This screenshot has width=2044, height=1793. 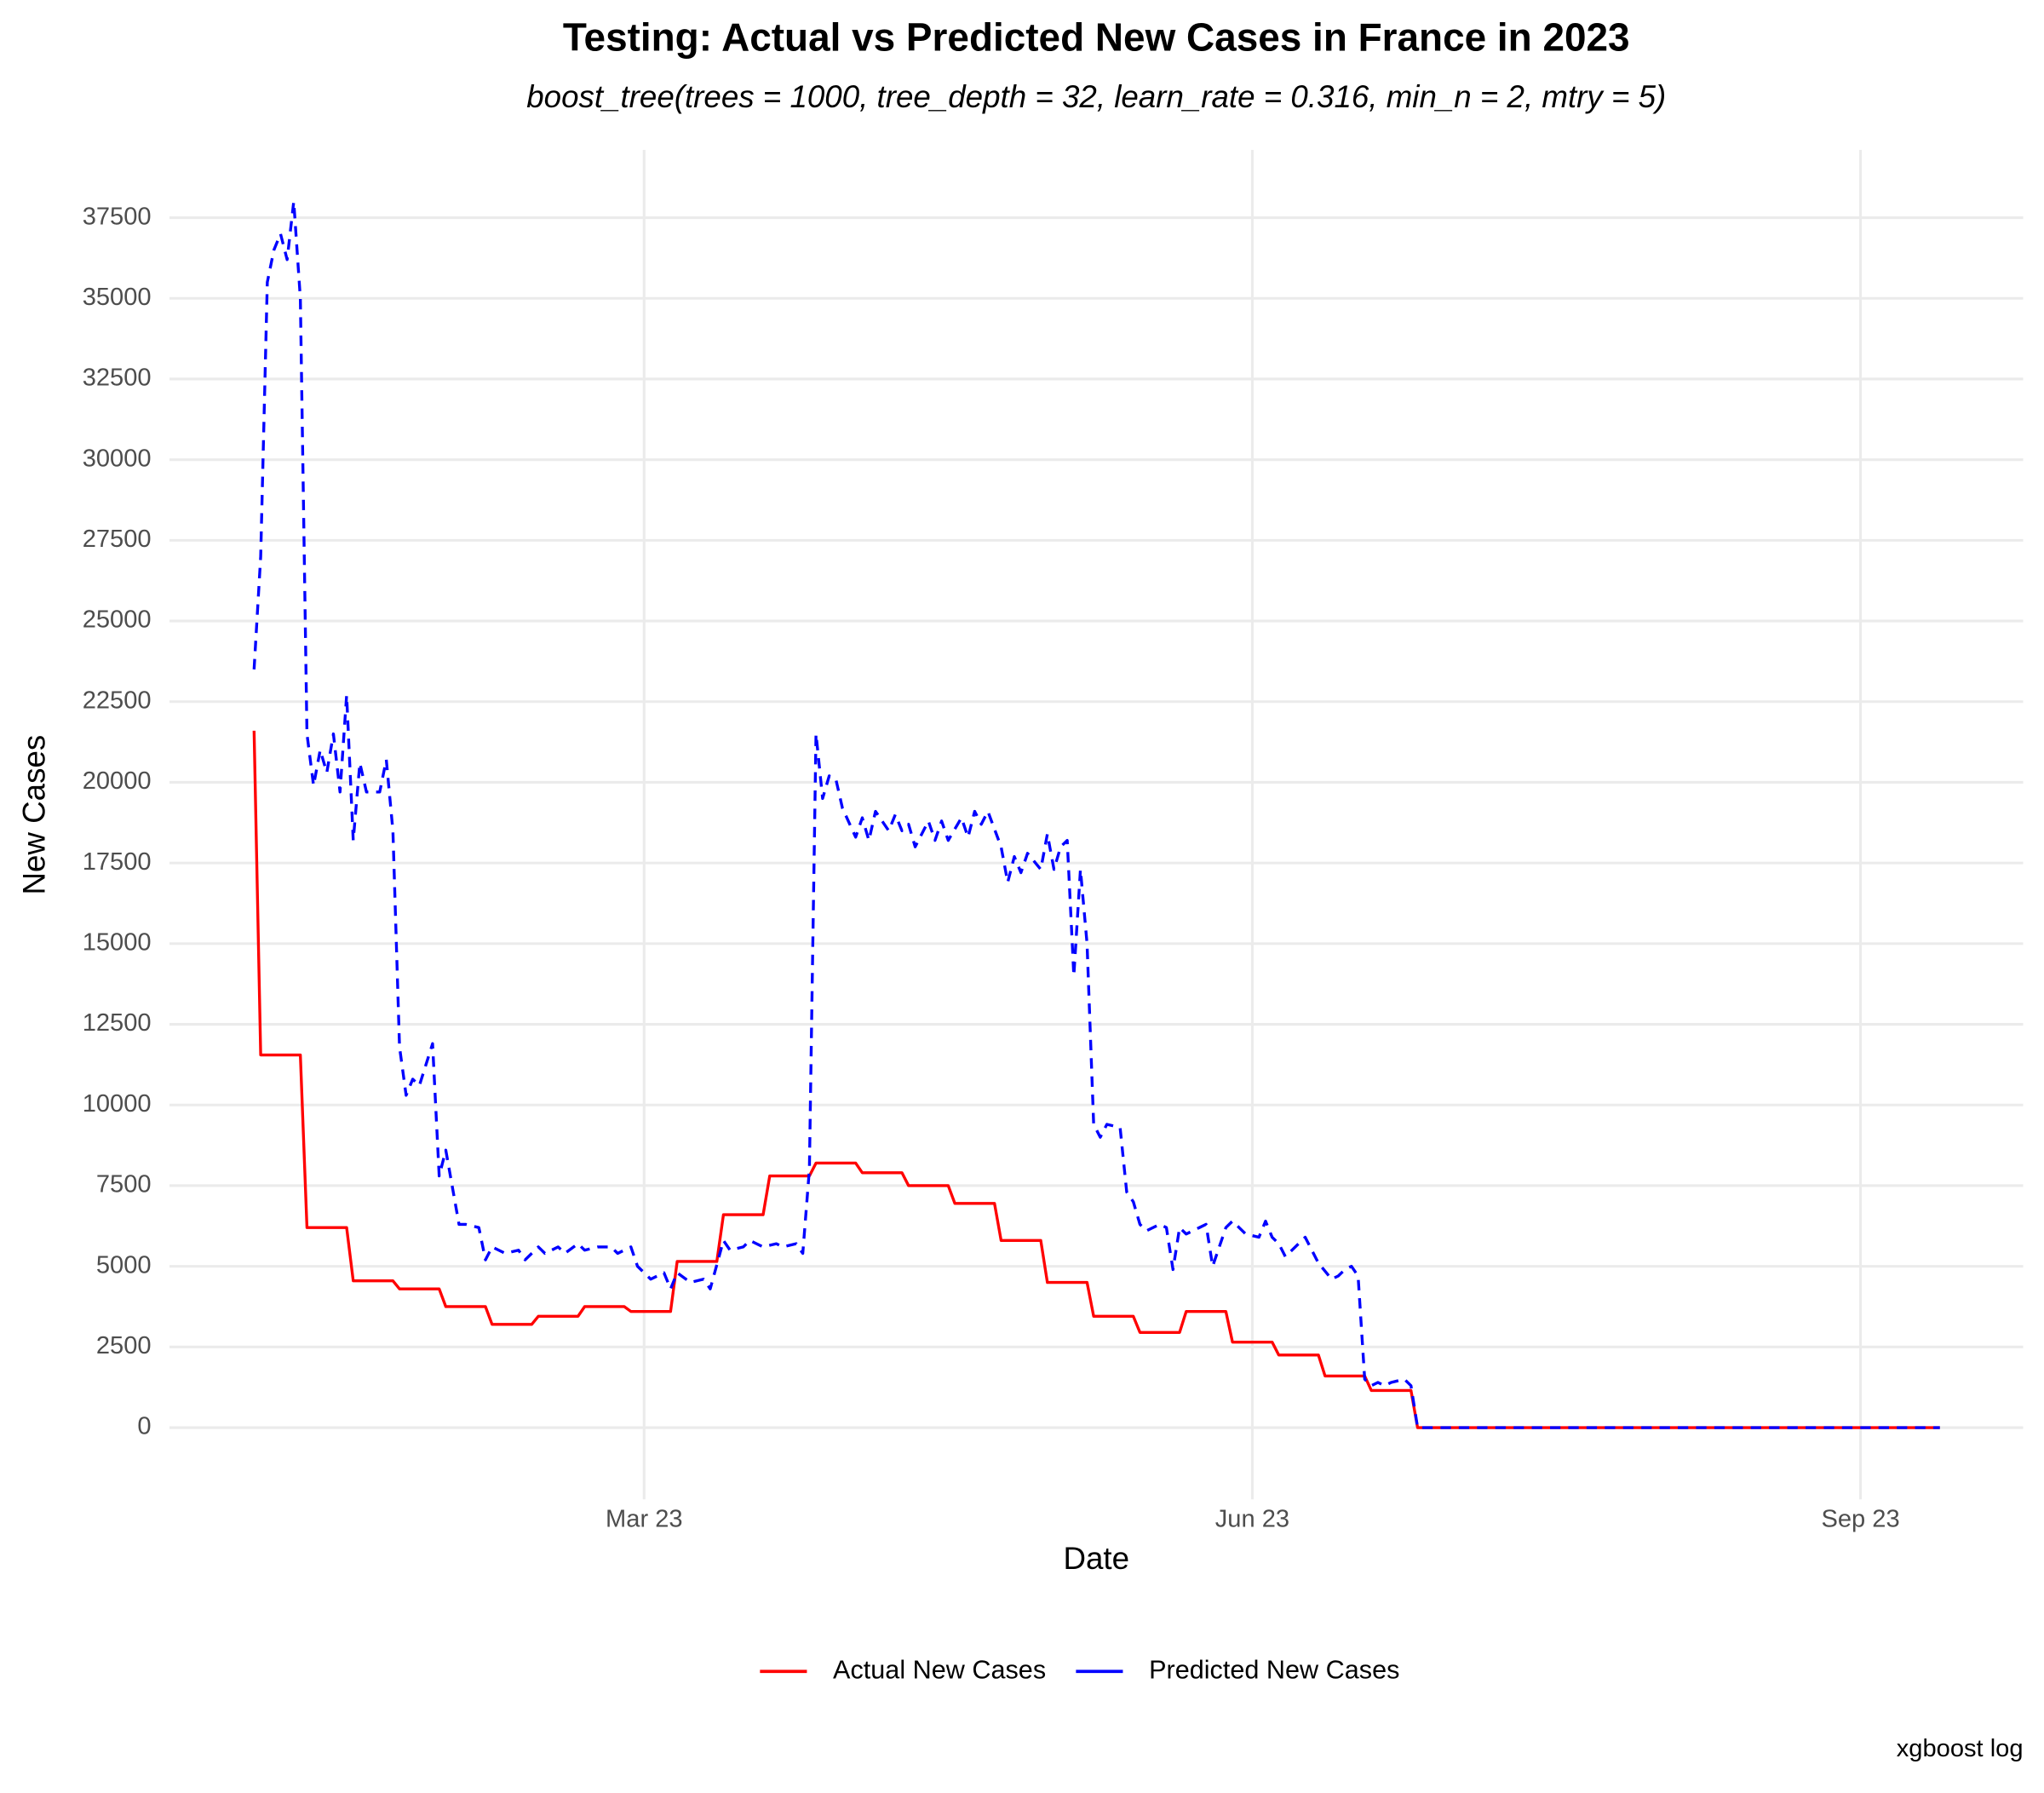 I want to click on y-tick-label: 22500, so click(x=117, y=701).